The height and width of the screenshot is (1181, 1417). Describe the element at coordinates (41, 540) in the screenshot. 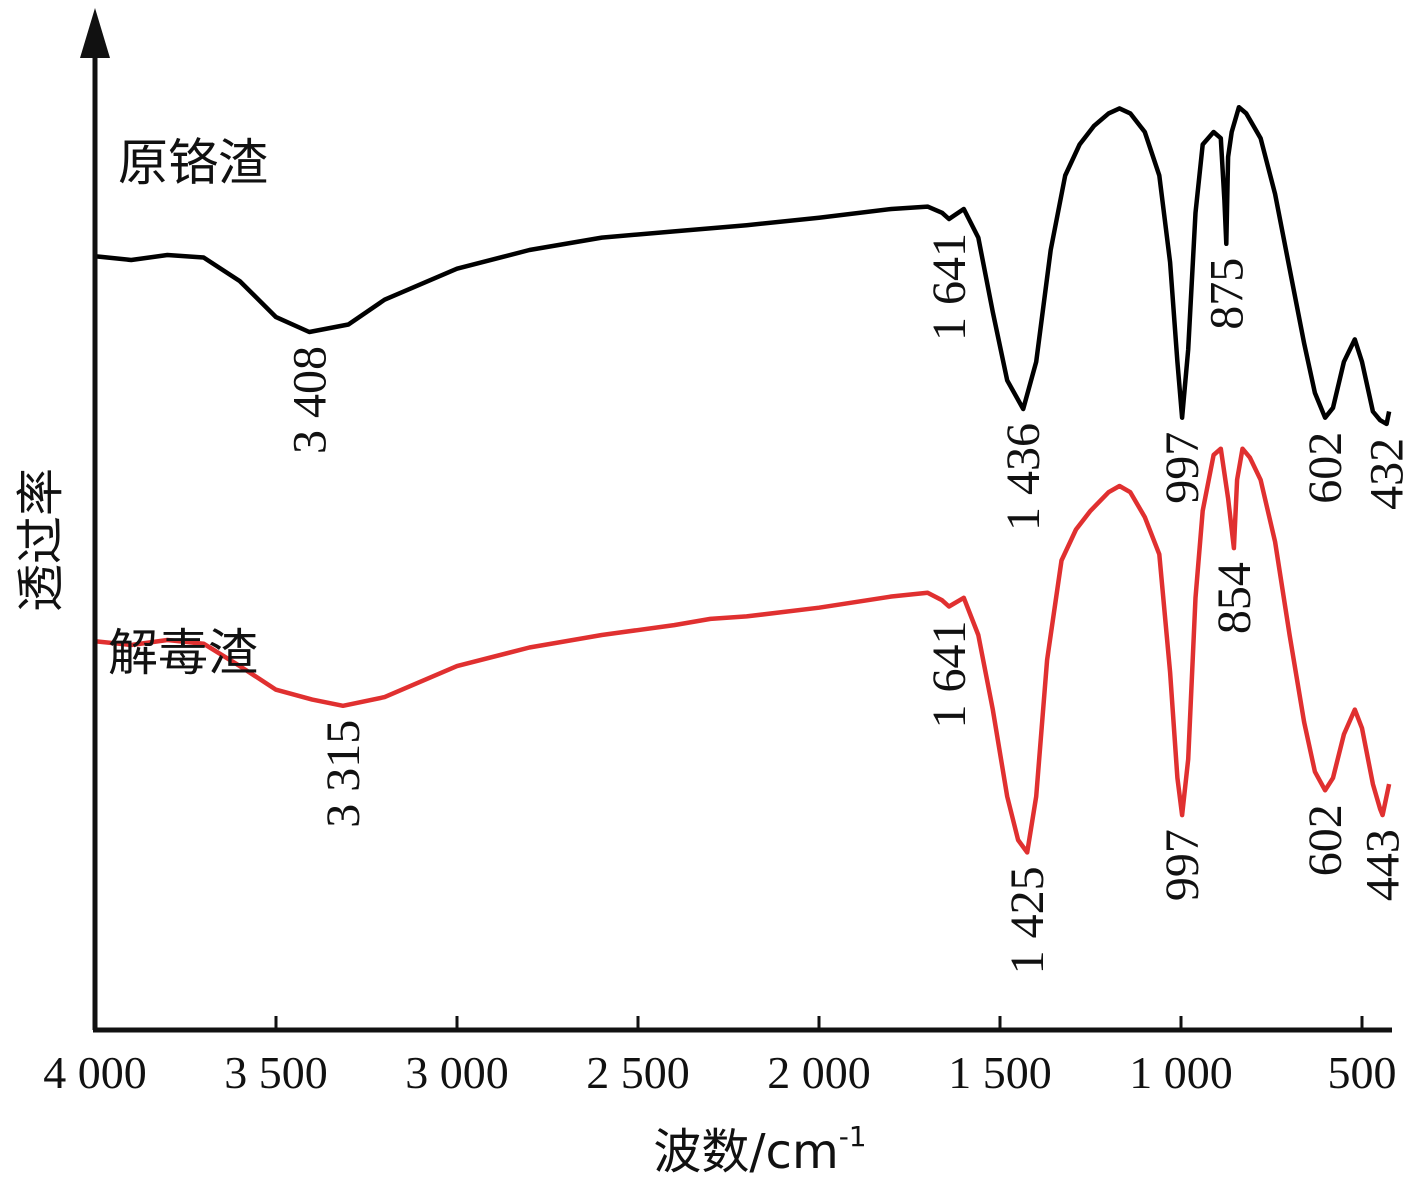

I see `y-axis-title: 透过率` at that location.